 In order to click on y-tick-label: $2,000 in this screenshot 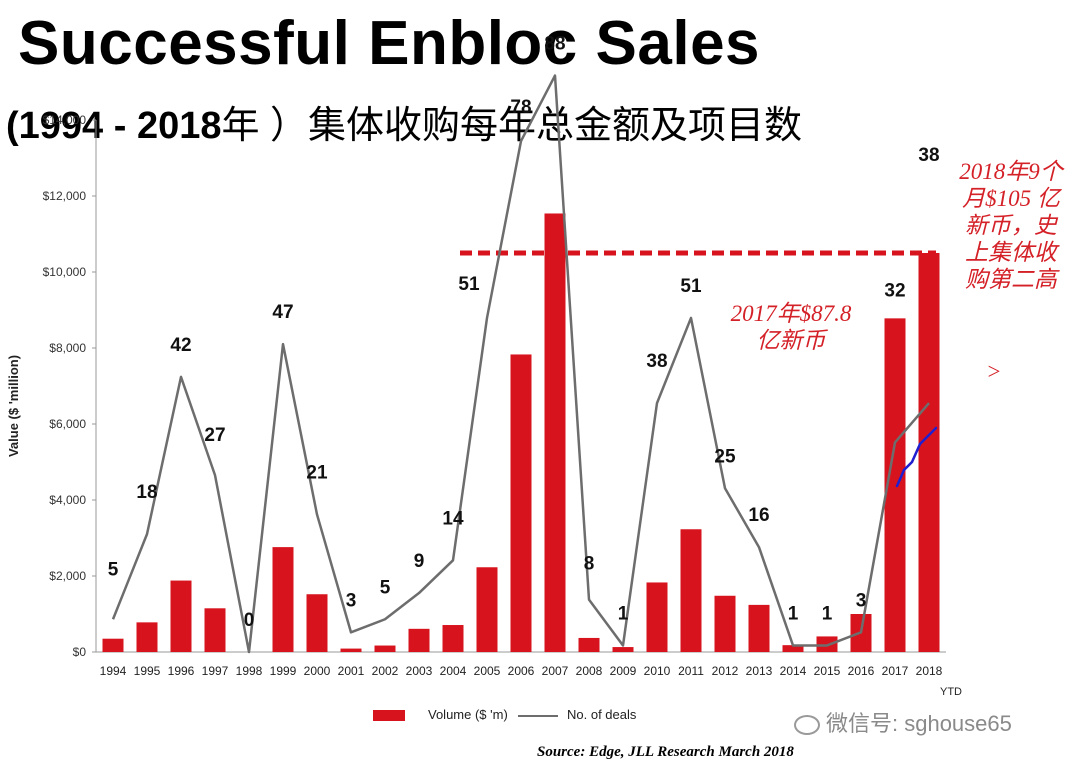, I will do `click(67, 576)`.